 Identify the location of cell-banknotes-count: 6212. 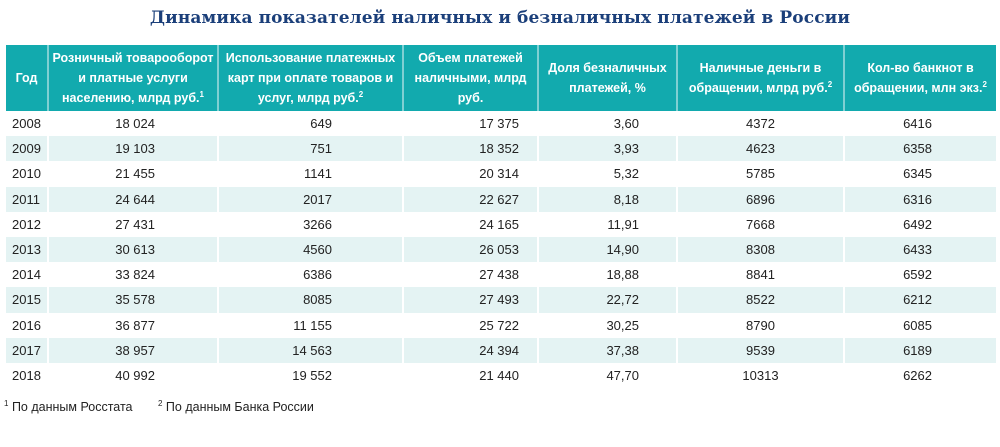
(919, 300).